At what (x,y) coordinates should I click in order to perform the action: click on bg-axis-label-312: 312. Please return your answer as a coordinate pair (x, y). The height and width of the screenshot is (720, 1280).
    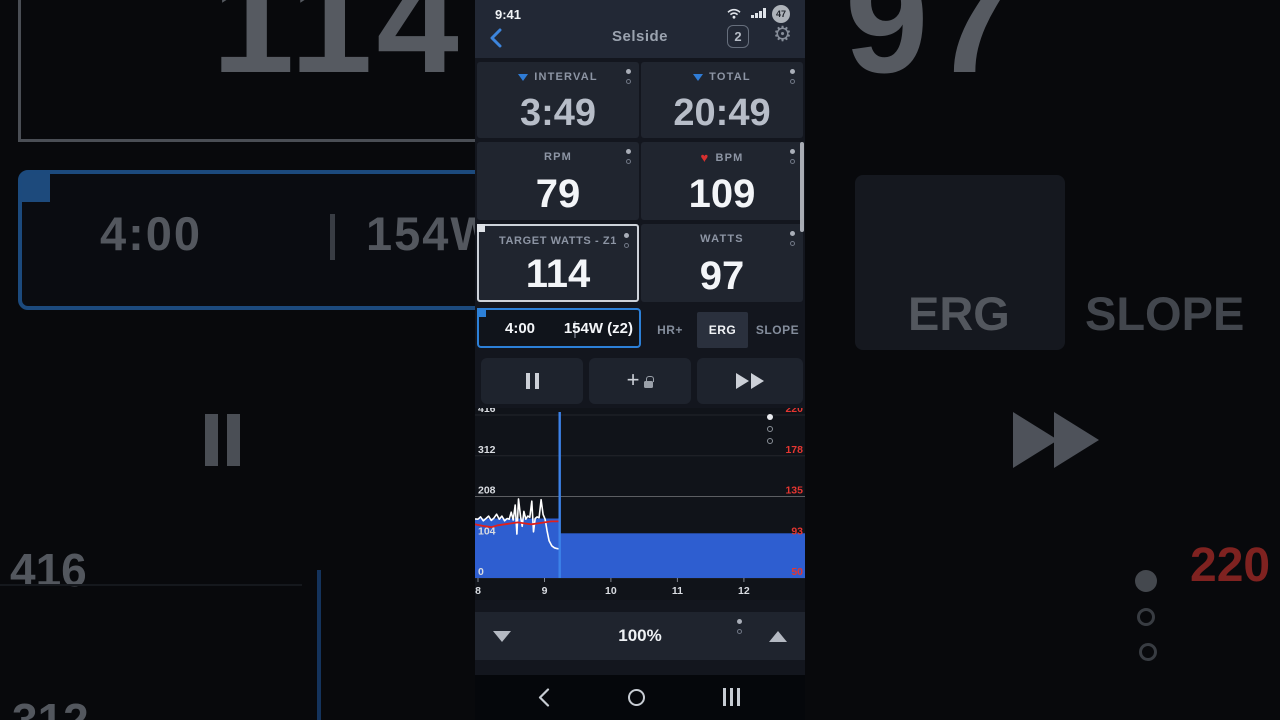
    Looking at the image, I should click on (50, 707).